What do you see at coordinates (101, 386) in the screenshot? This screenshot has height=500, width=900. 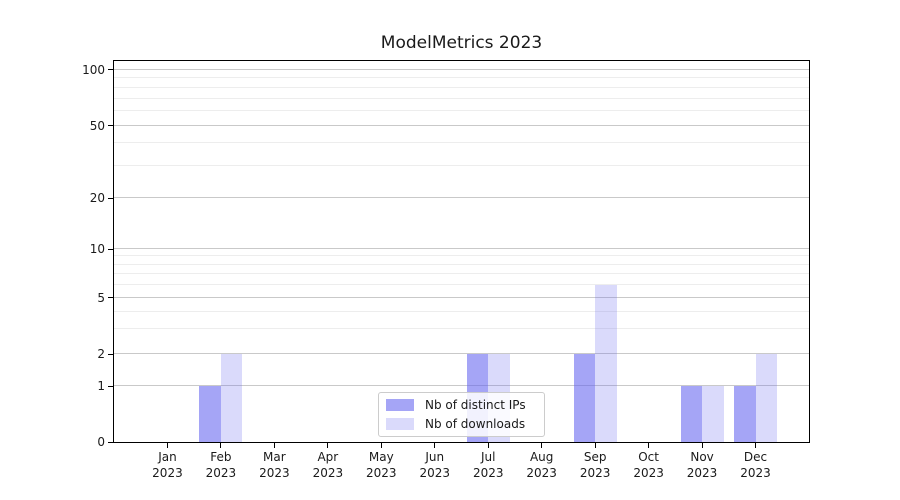 I see `y-tick-label: 1` at bounding box center [101, 386].